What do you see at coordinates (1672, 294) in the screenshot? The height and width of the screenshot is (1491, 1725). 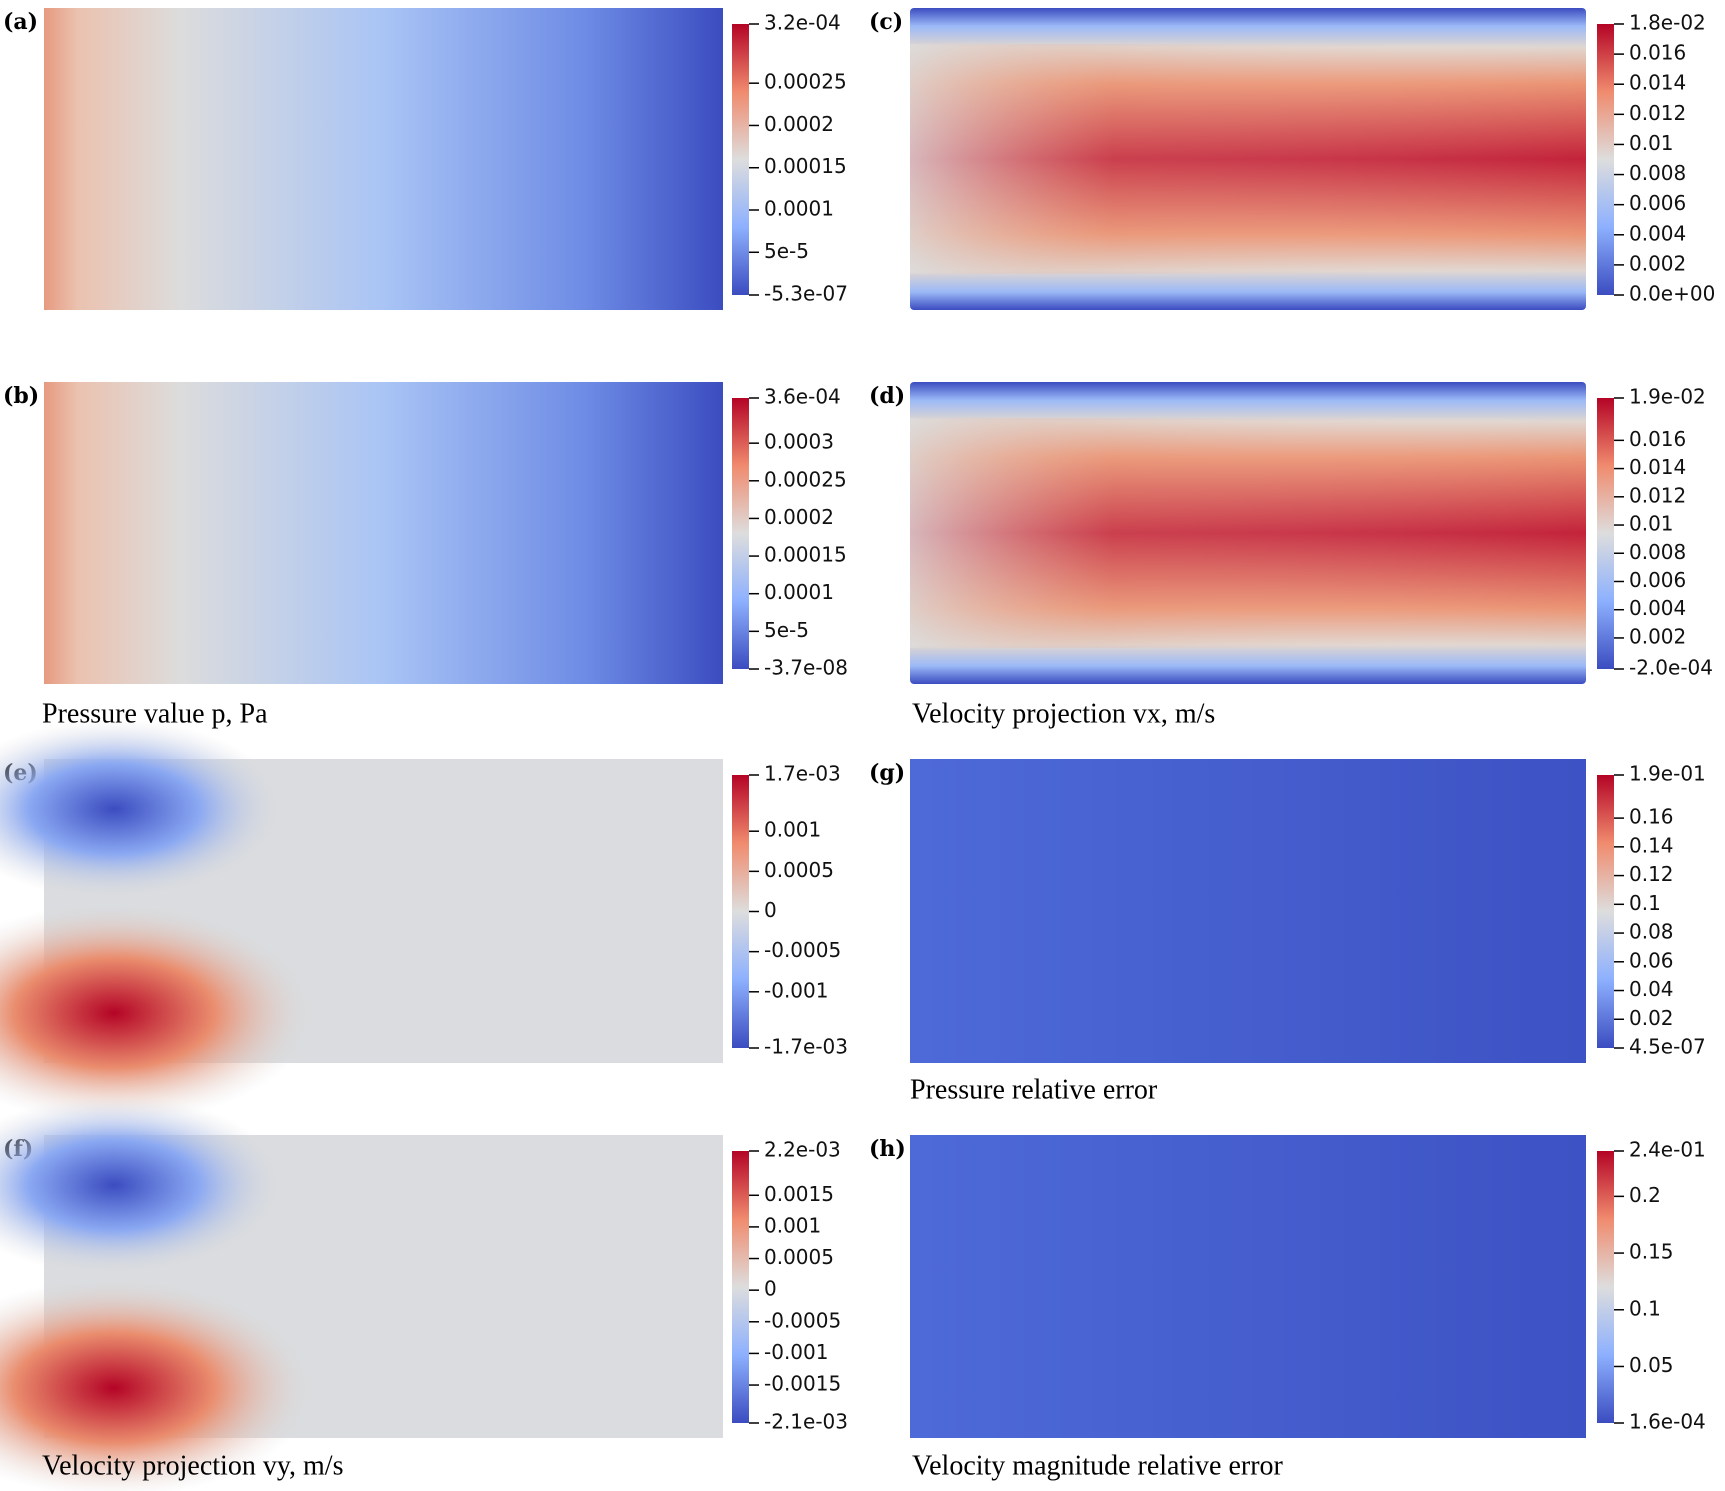 I see `colorbar-tick-label: 0.0e+00` at bounding box center [1672, 294].